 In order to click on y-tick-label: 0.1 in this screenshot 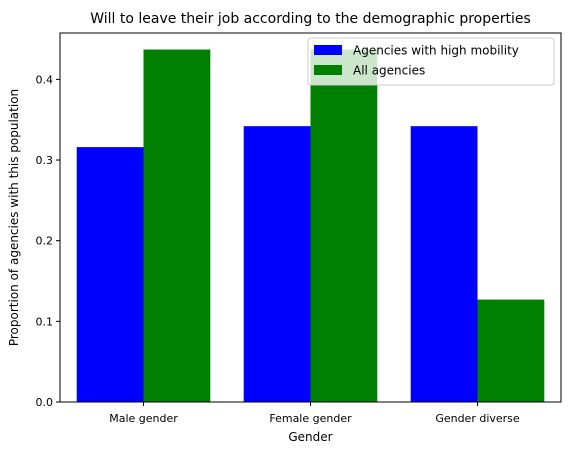, I will do `click(45, 321)`.